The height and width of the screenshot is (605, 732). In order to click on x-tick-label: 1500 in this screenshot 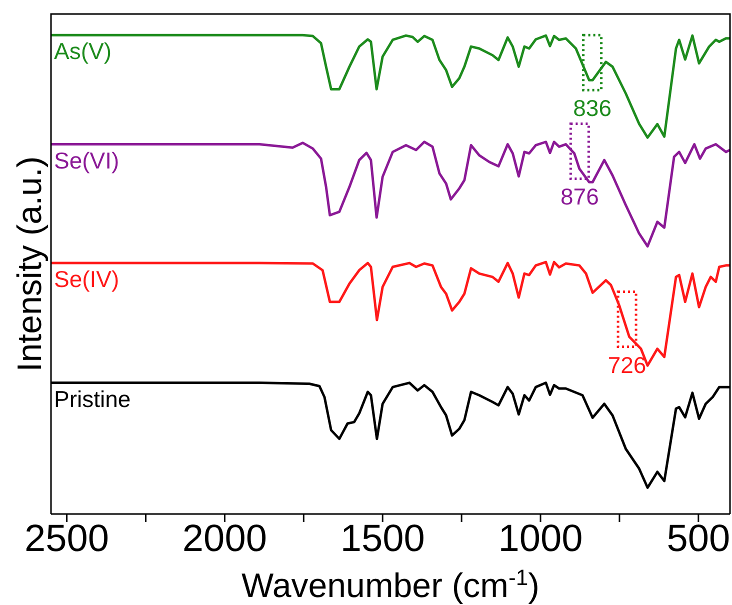, I will do `click(382, 539)`.